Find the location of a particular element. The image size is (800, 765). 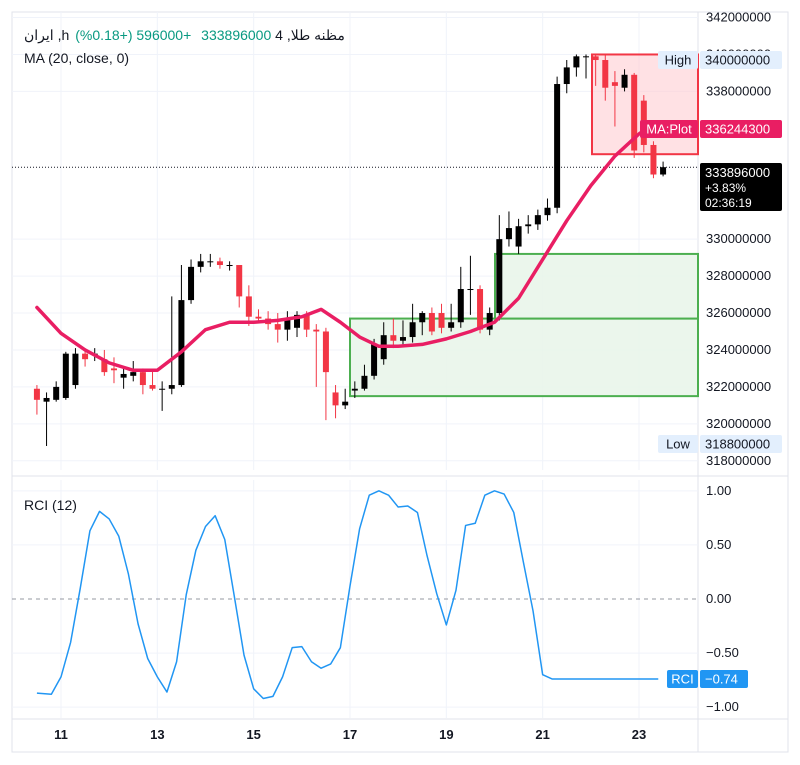

price-tick-label: 330000000 is located at coordinates (738, 238).